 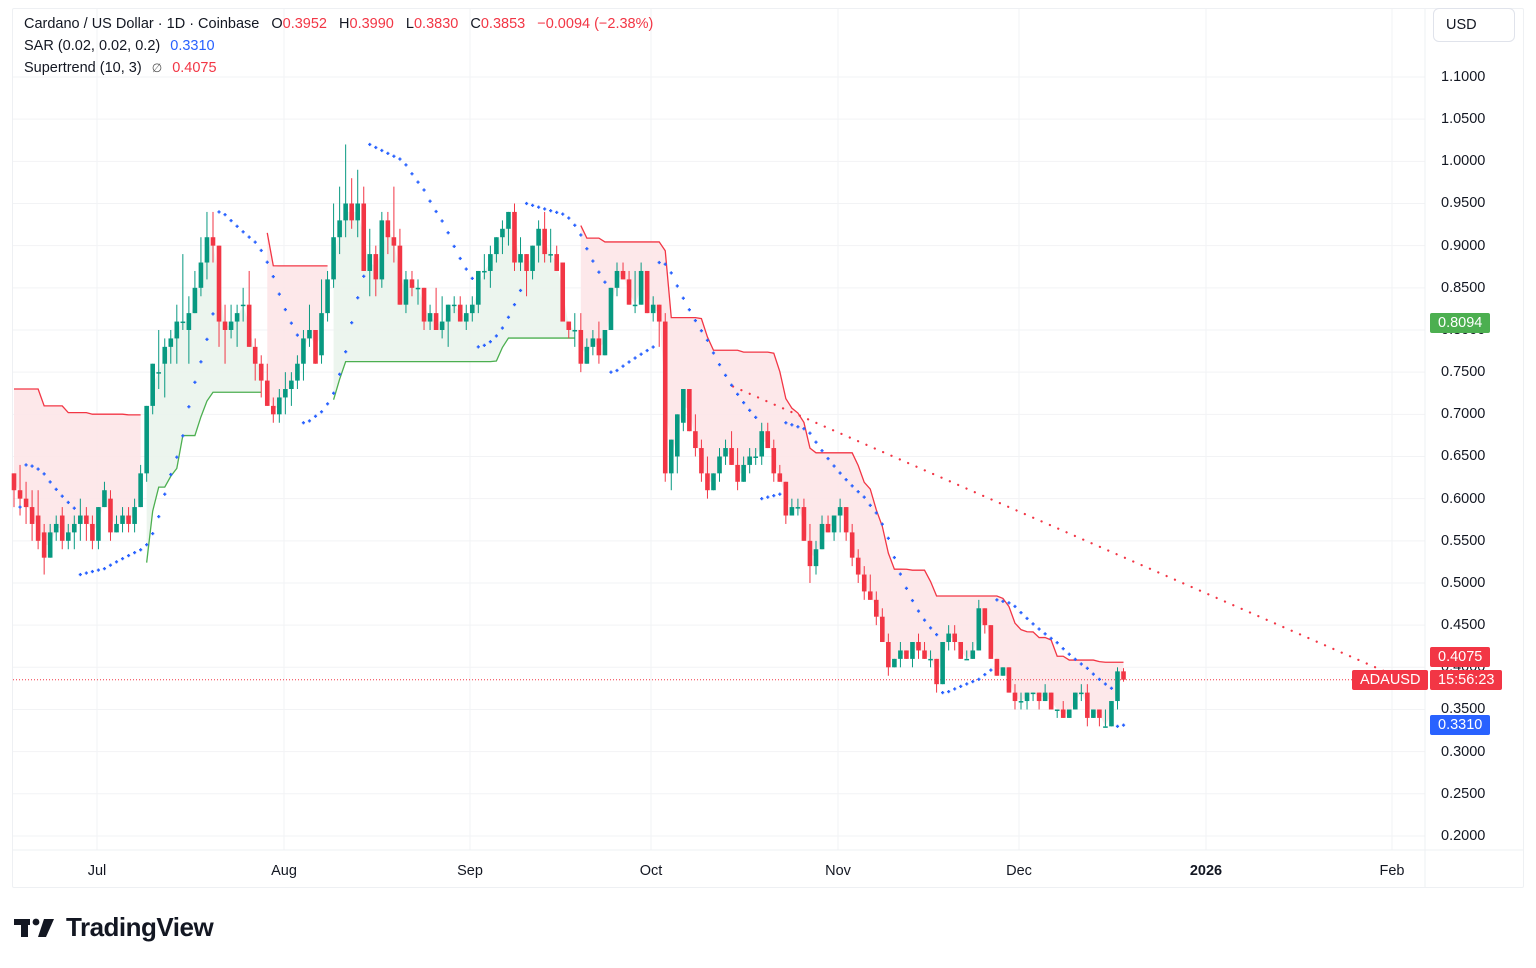 What do you see at coordinates (299, 24) in the screenshot?
I see `ohlc-open: O0.3952` at bounding box center [299, 24].